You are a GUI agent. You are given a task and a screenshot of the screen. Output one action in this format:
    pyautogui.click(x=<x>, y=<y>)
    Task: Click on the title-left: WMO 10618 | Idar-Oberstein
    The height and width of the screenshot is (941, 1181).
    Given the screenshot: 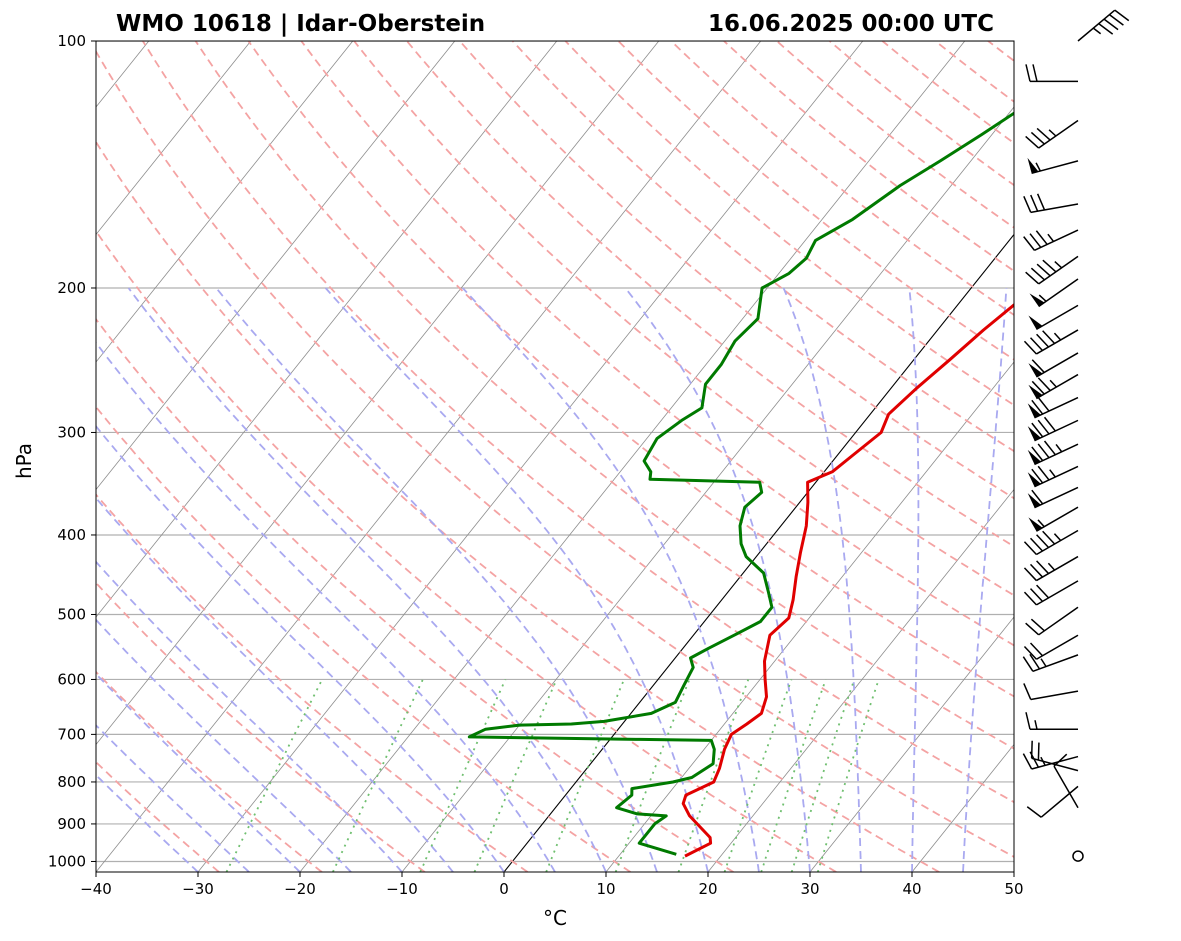 What is the action you would take?
    pyautogui.click(x=300, y=24)
    